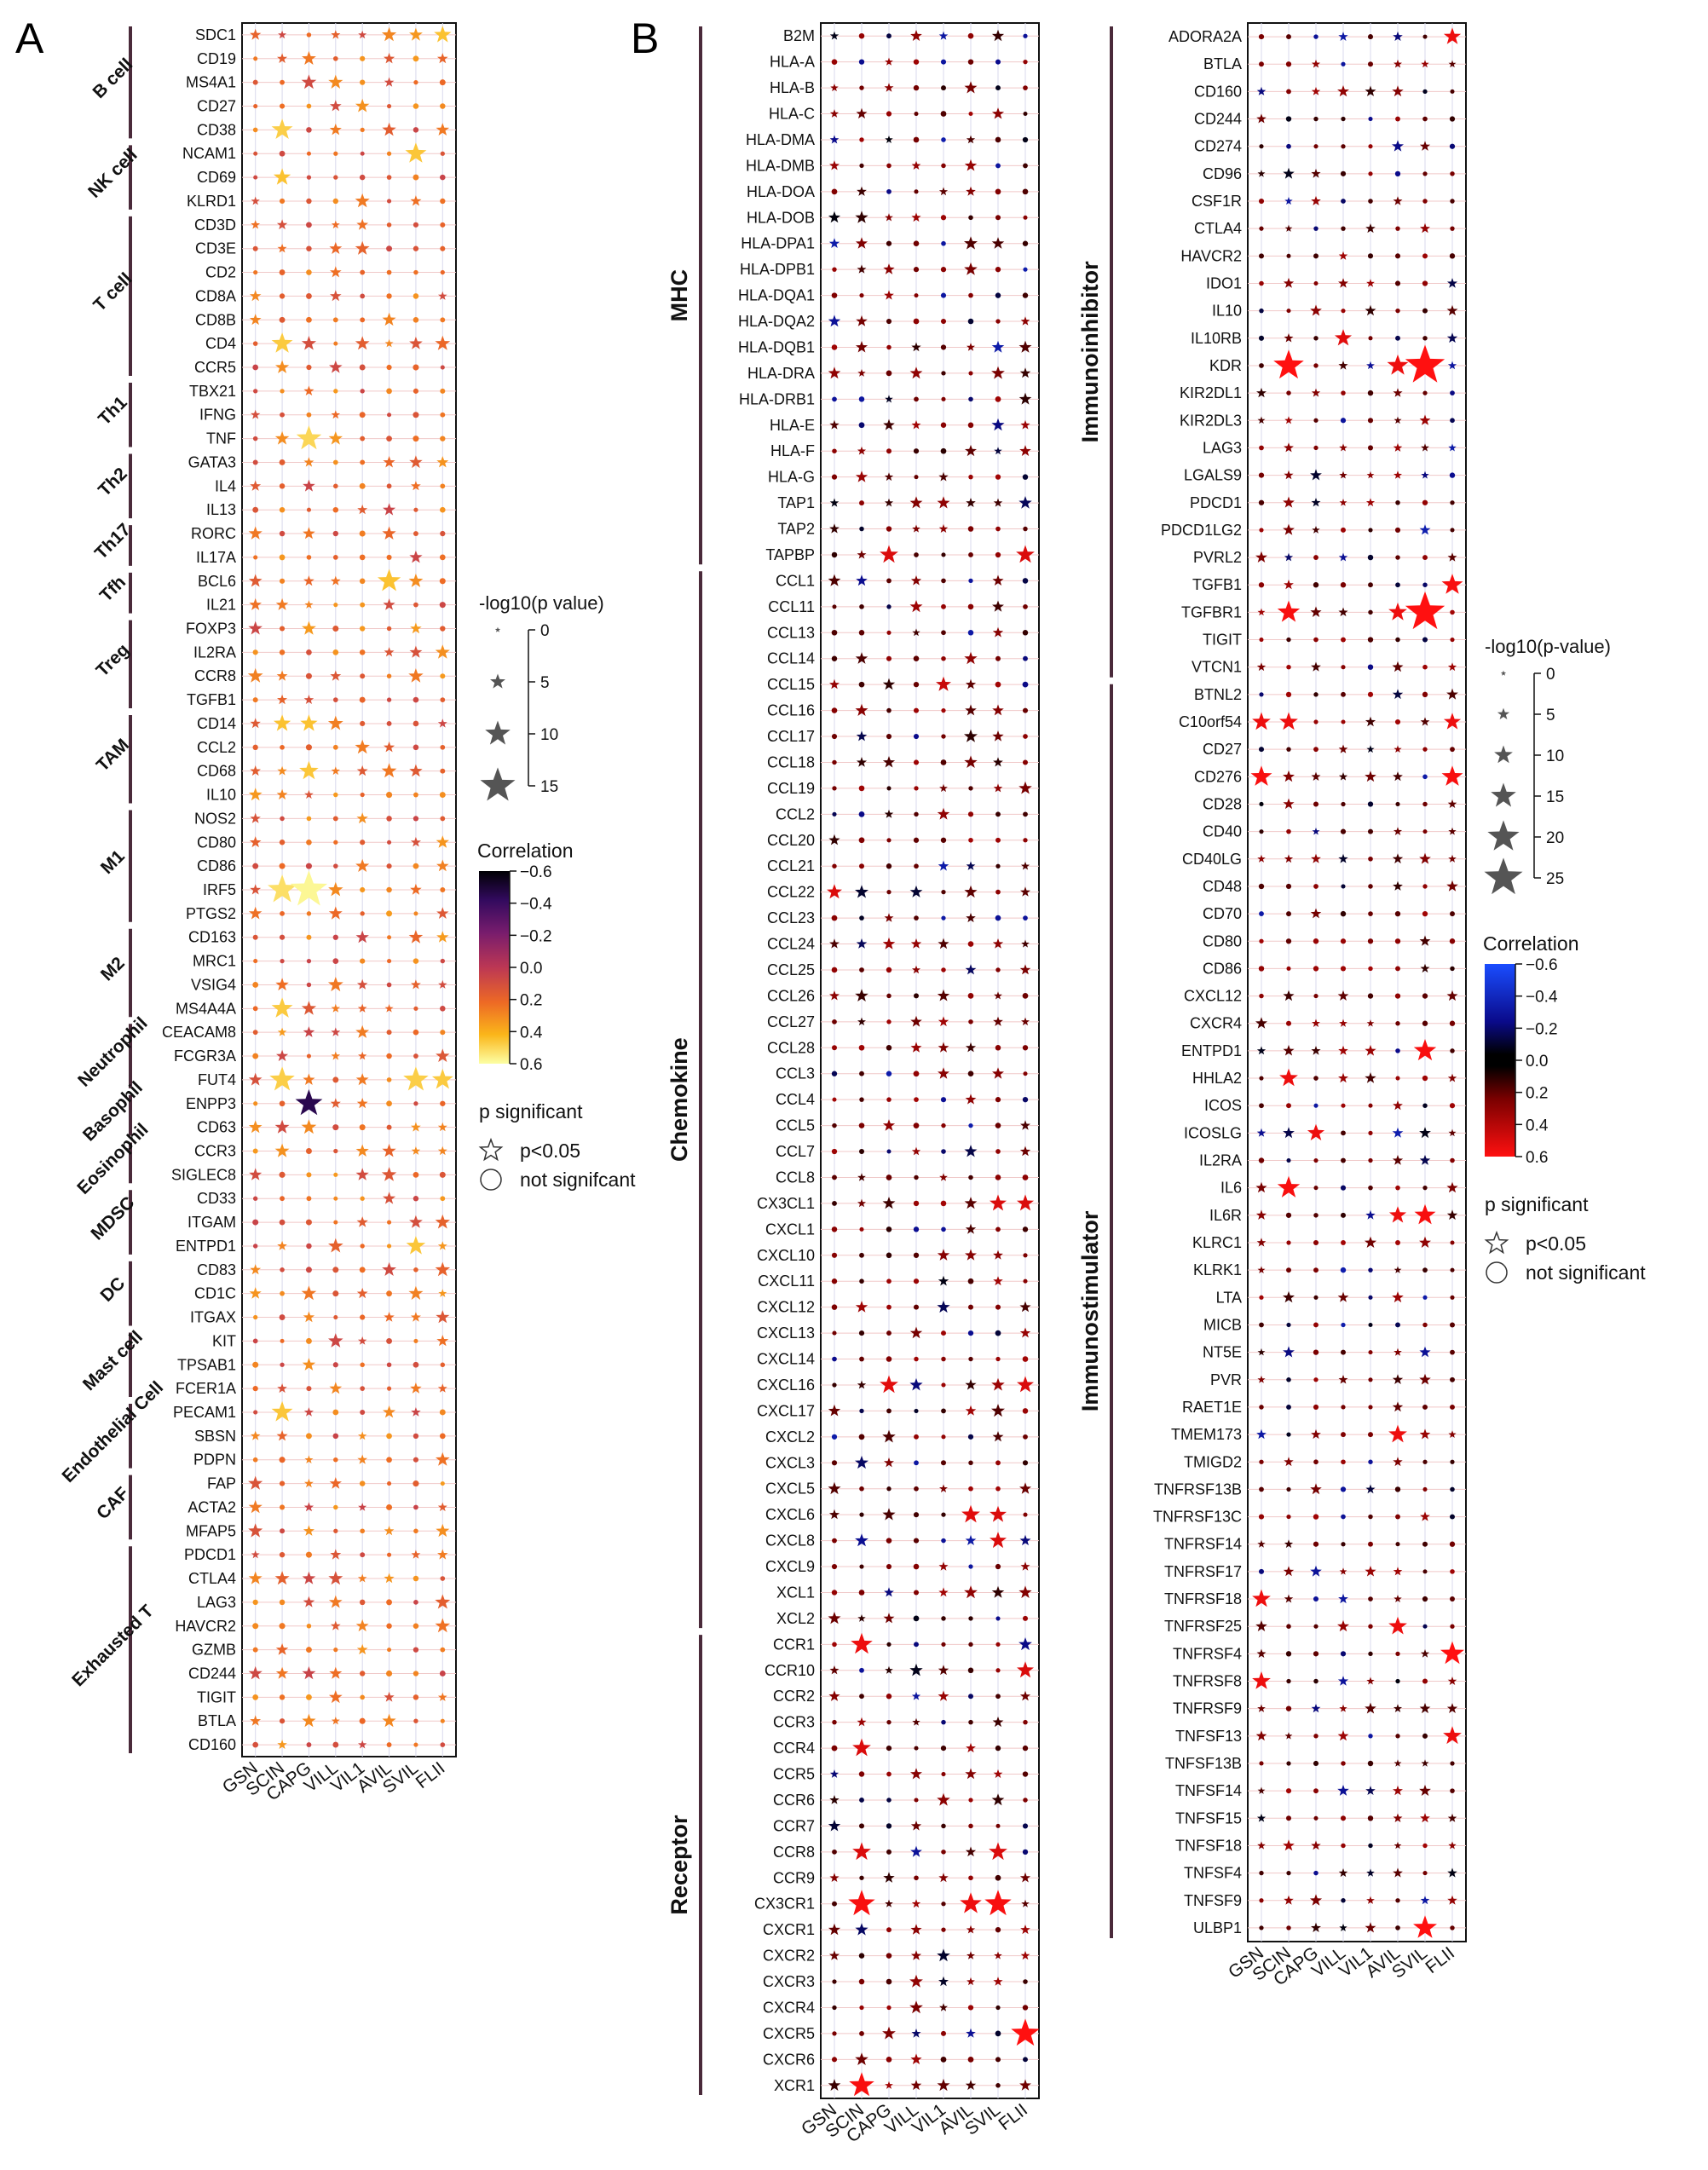 This screenshot has width=1708, height=2170. Describe the element at coordinates (791, 996) in the screenshot. I see `row-label: CCL26` at that location.